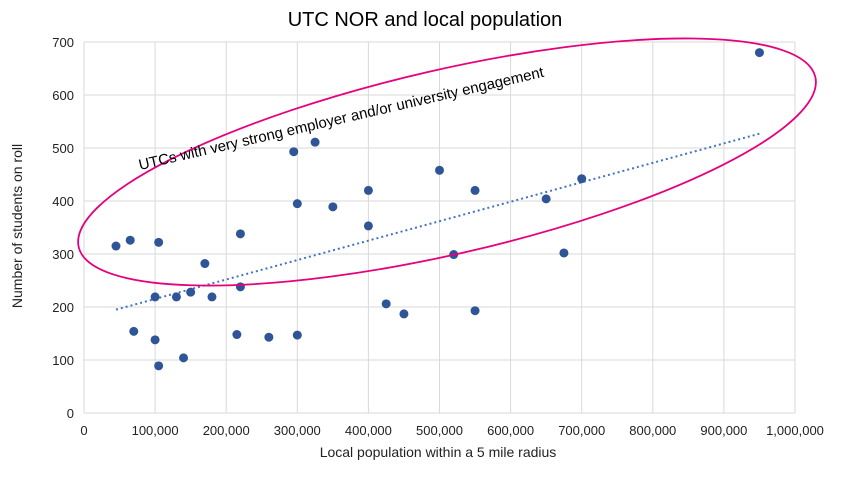  What do you see at coordinates (439, 430) in the screenshot?
I see `x-tick-label: 500,000` at bounding box center [439, 430].